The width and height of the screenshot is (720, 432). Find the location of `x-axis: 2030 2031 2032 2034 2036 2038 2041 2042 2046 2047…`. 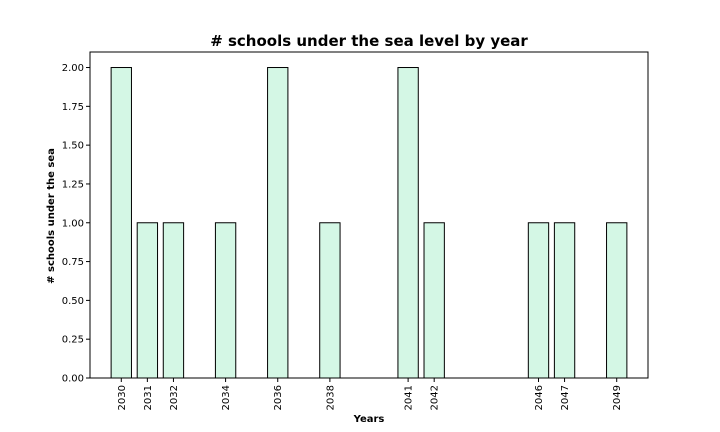

x-axis: 2030 2031 2032 2034 2036 2038 2041 2042 2046 2047… is located at coordinates (370, 394).